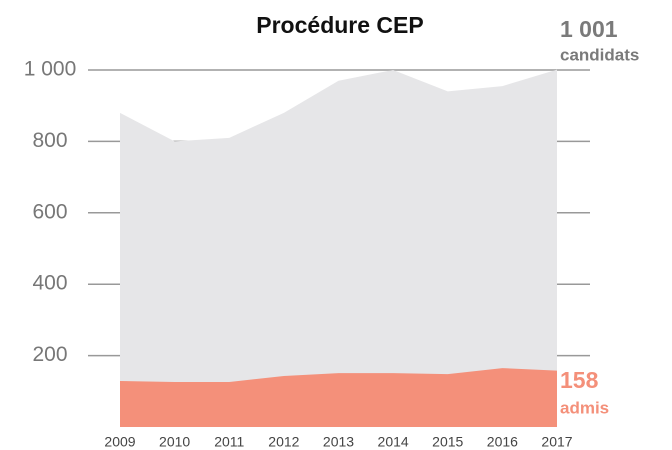  What do you see at coordinates (49, 140) in the screenshot?
I see `y-tick-label: 800` at bounding box center [49, 140].